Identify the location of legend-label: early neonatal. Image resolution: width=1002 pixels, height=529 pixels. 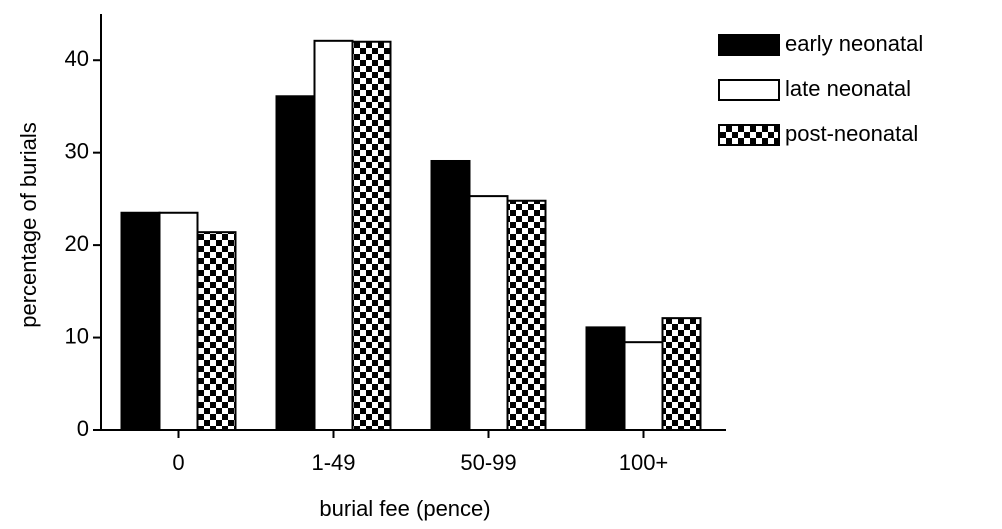
(854, 43).